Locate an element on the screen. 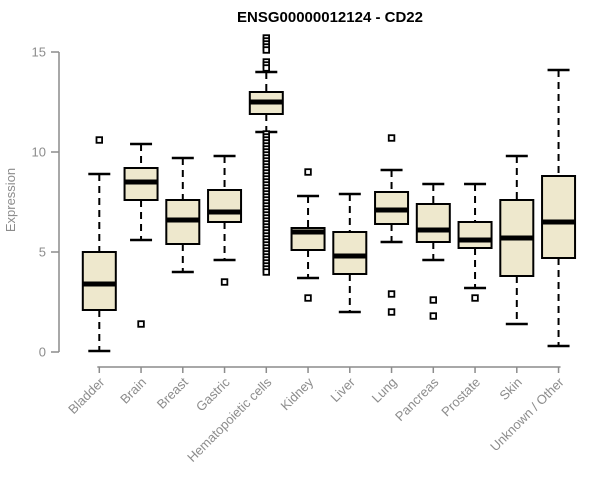  x-axis-label-brain: Brain is located at coordinates (133, 391).